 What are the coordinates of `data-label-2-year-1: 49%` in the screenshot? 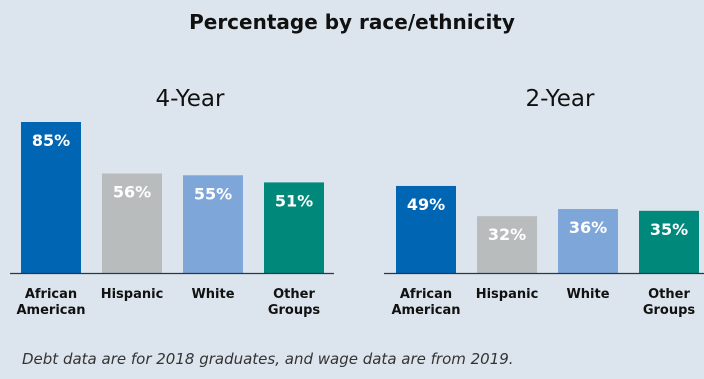 It's located at (426, 204).